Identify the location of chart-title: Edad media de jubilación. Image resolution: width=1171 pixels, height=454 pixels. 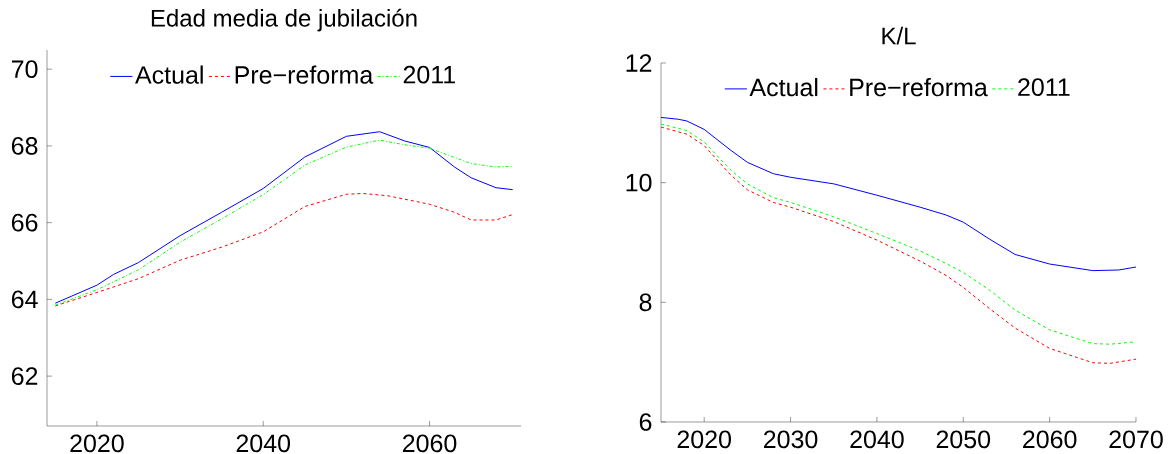
(284, 20).